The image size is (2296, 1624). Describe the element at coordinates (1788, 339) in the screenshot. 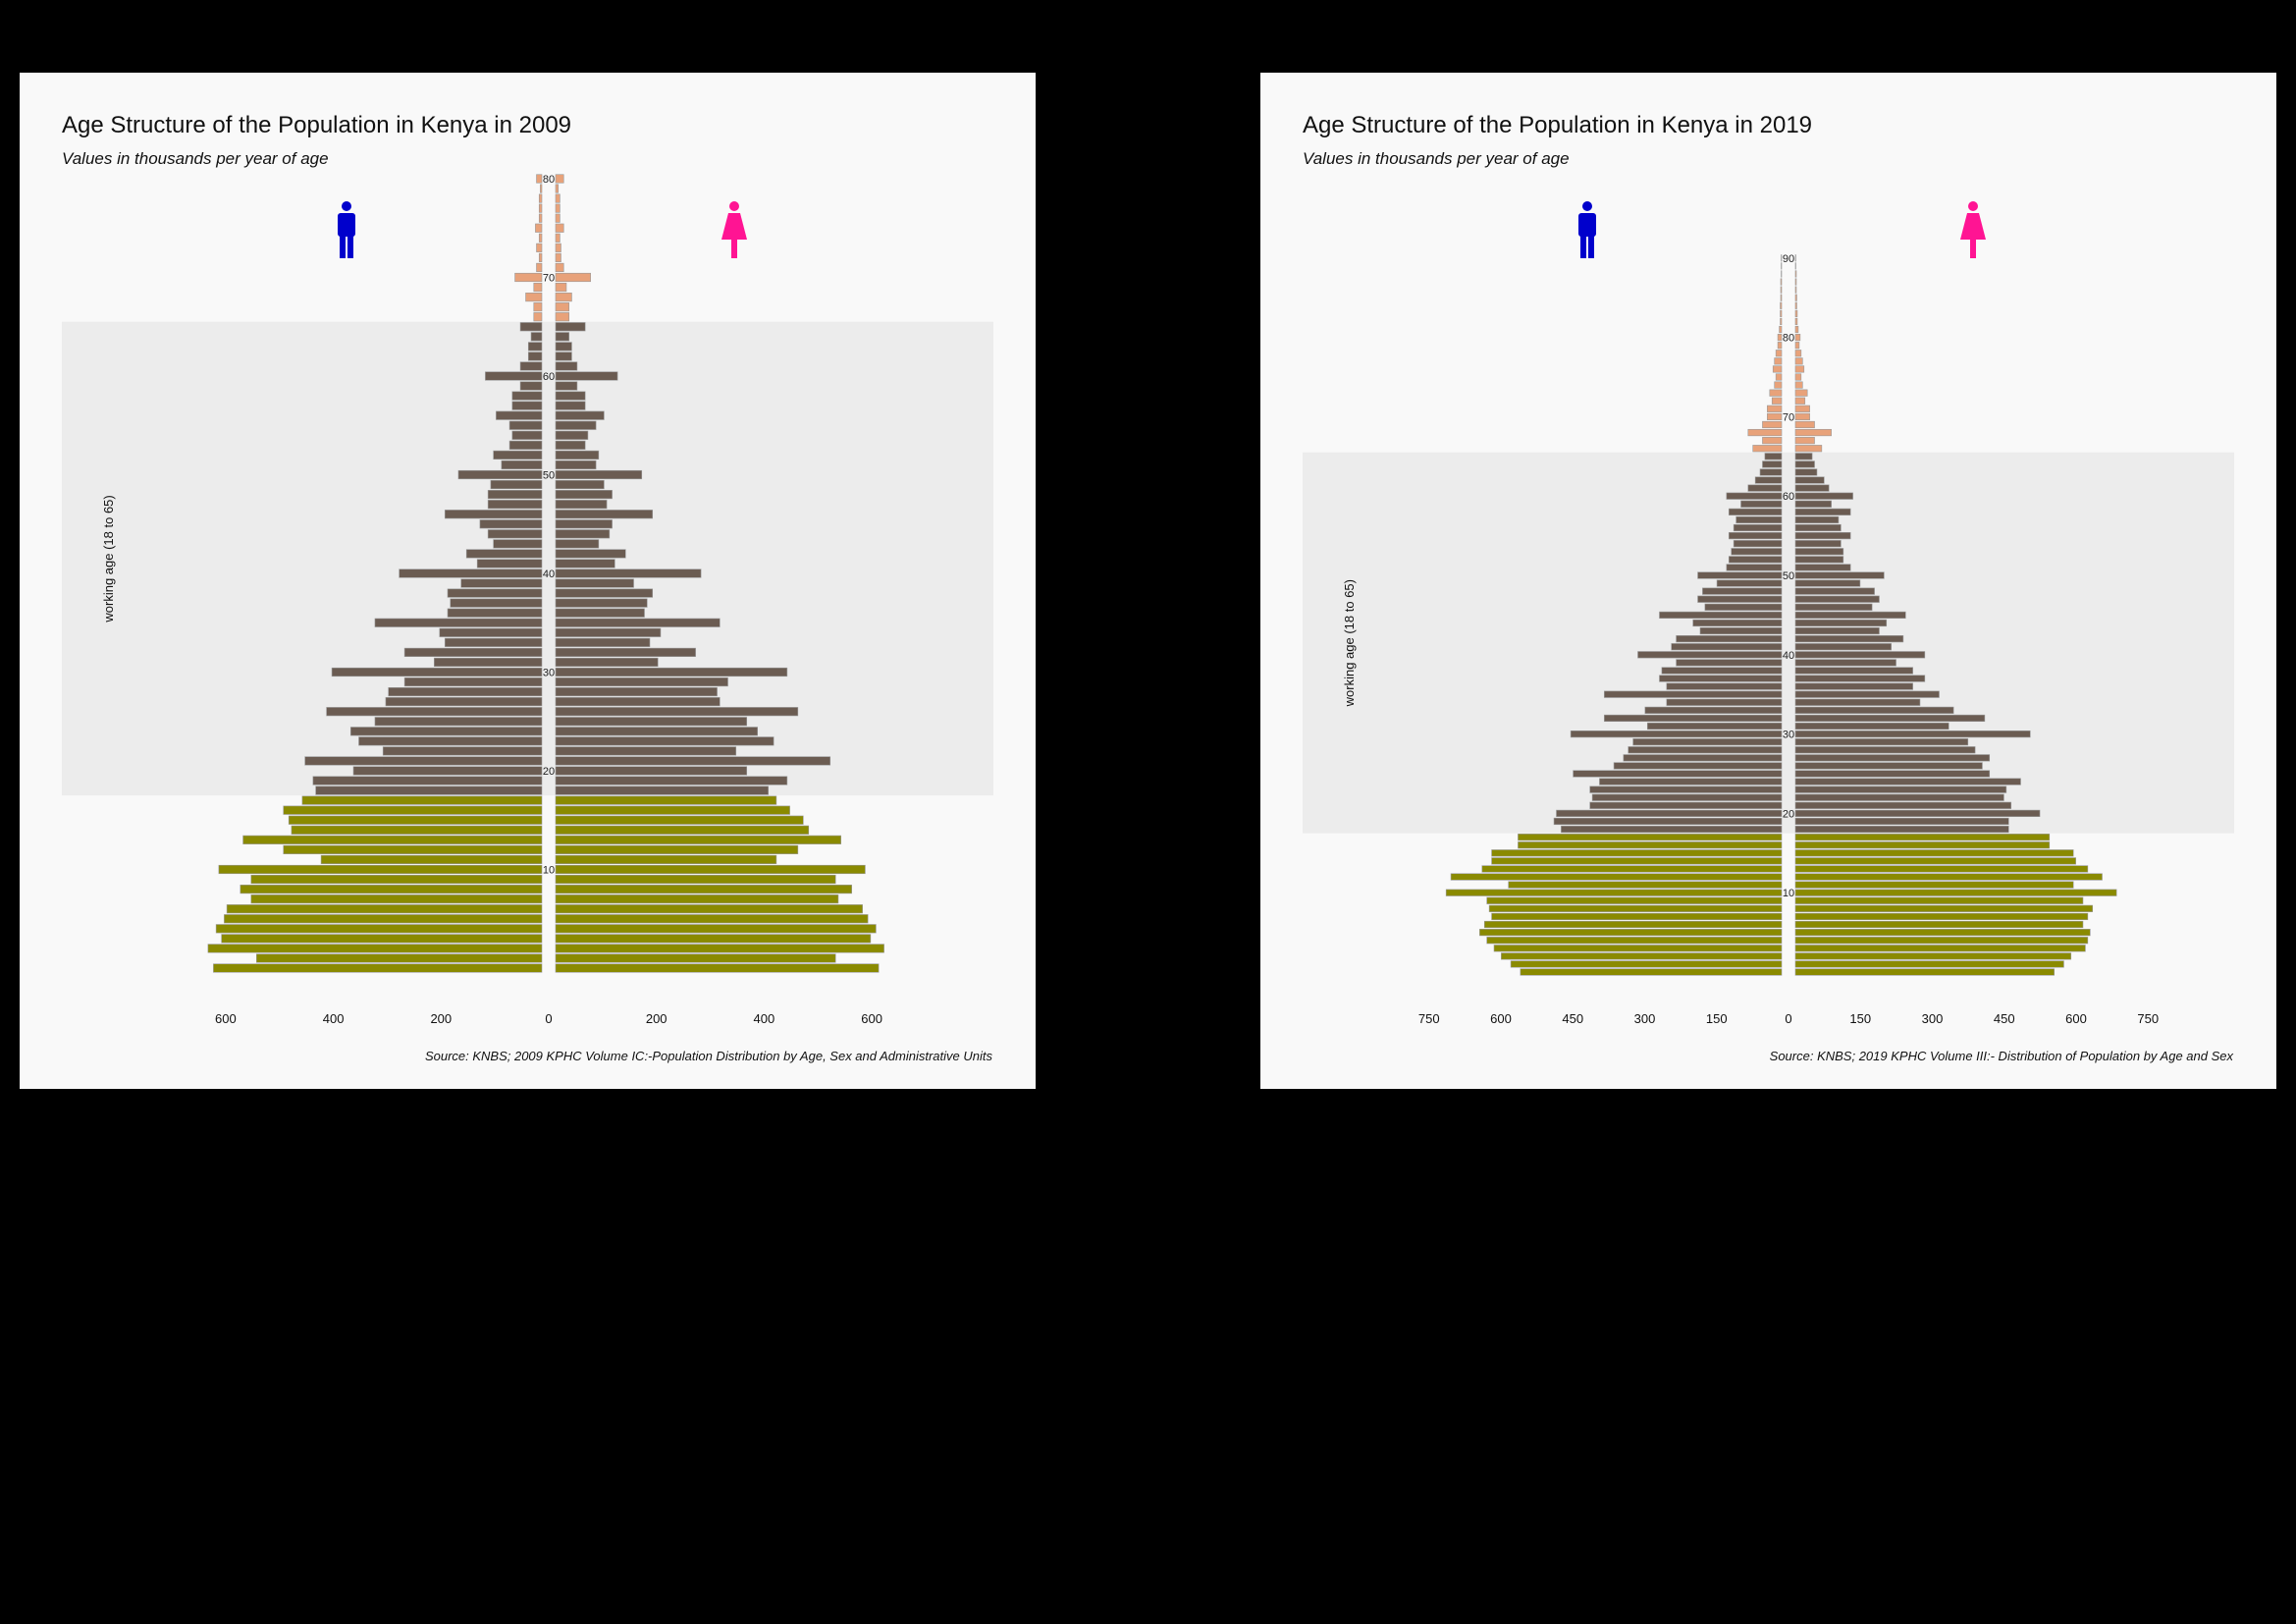

I see `age-tick-label: 80` at that location.